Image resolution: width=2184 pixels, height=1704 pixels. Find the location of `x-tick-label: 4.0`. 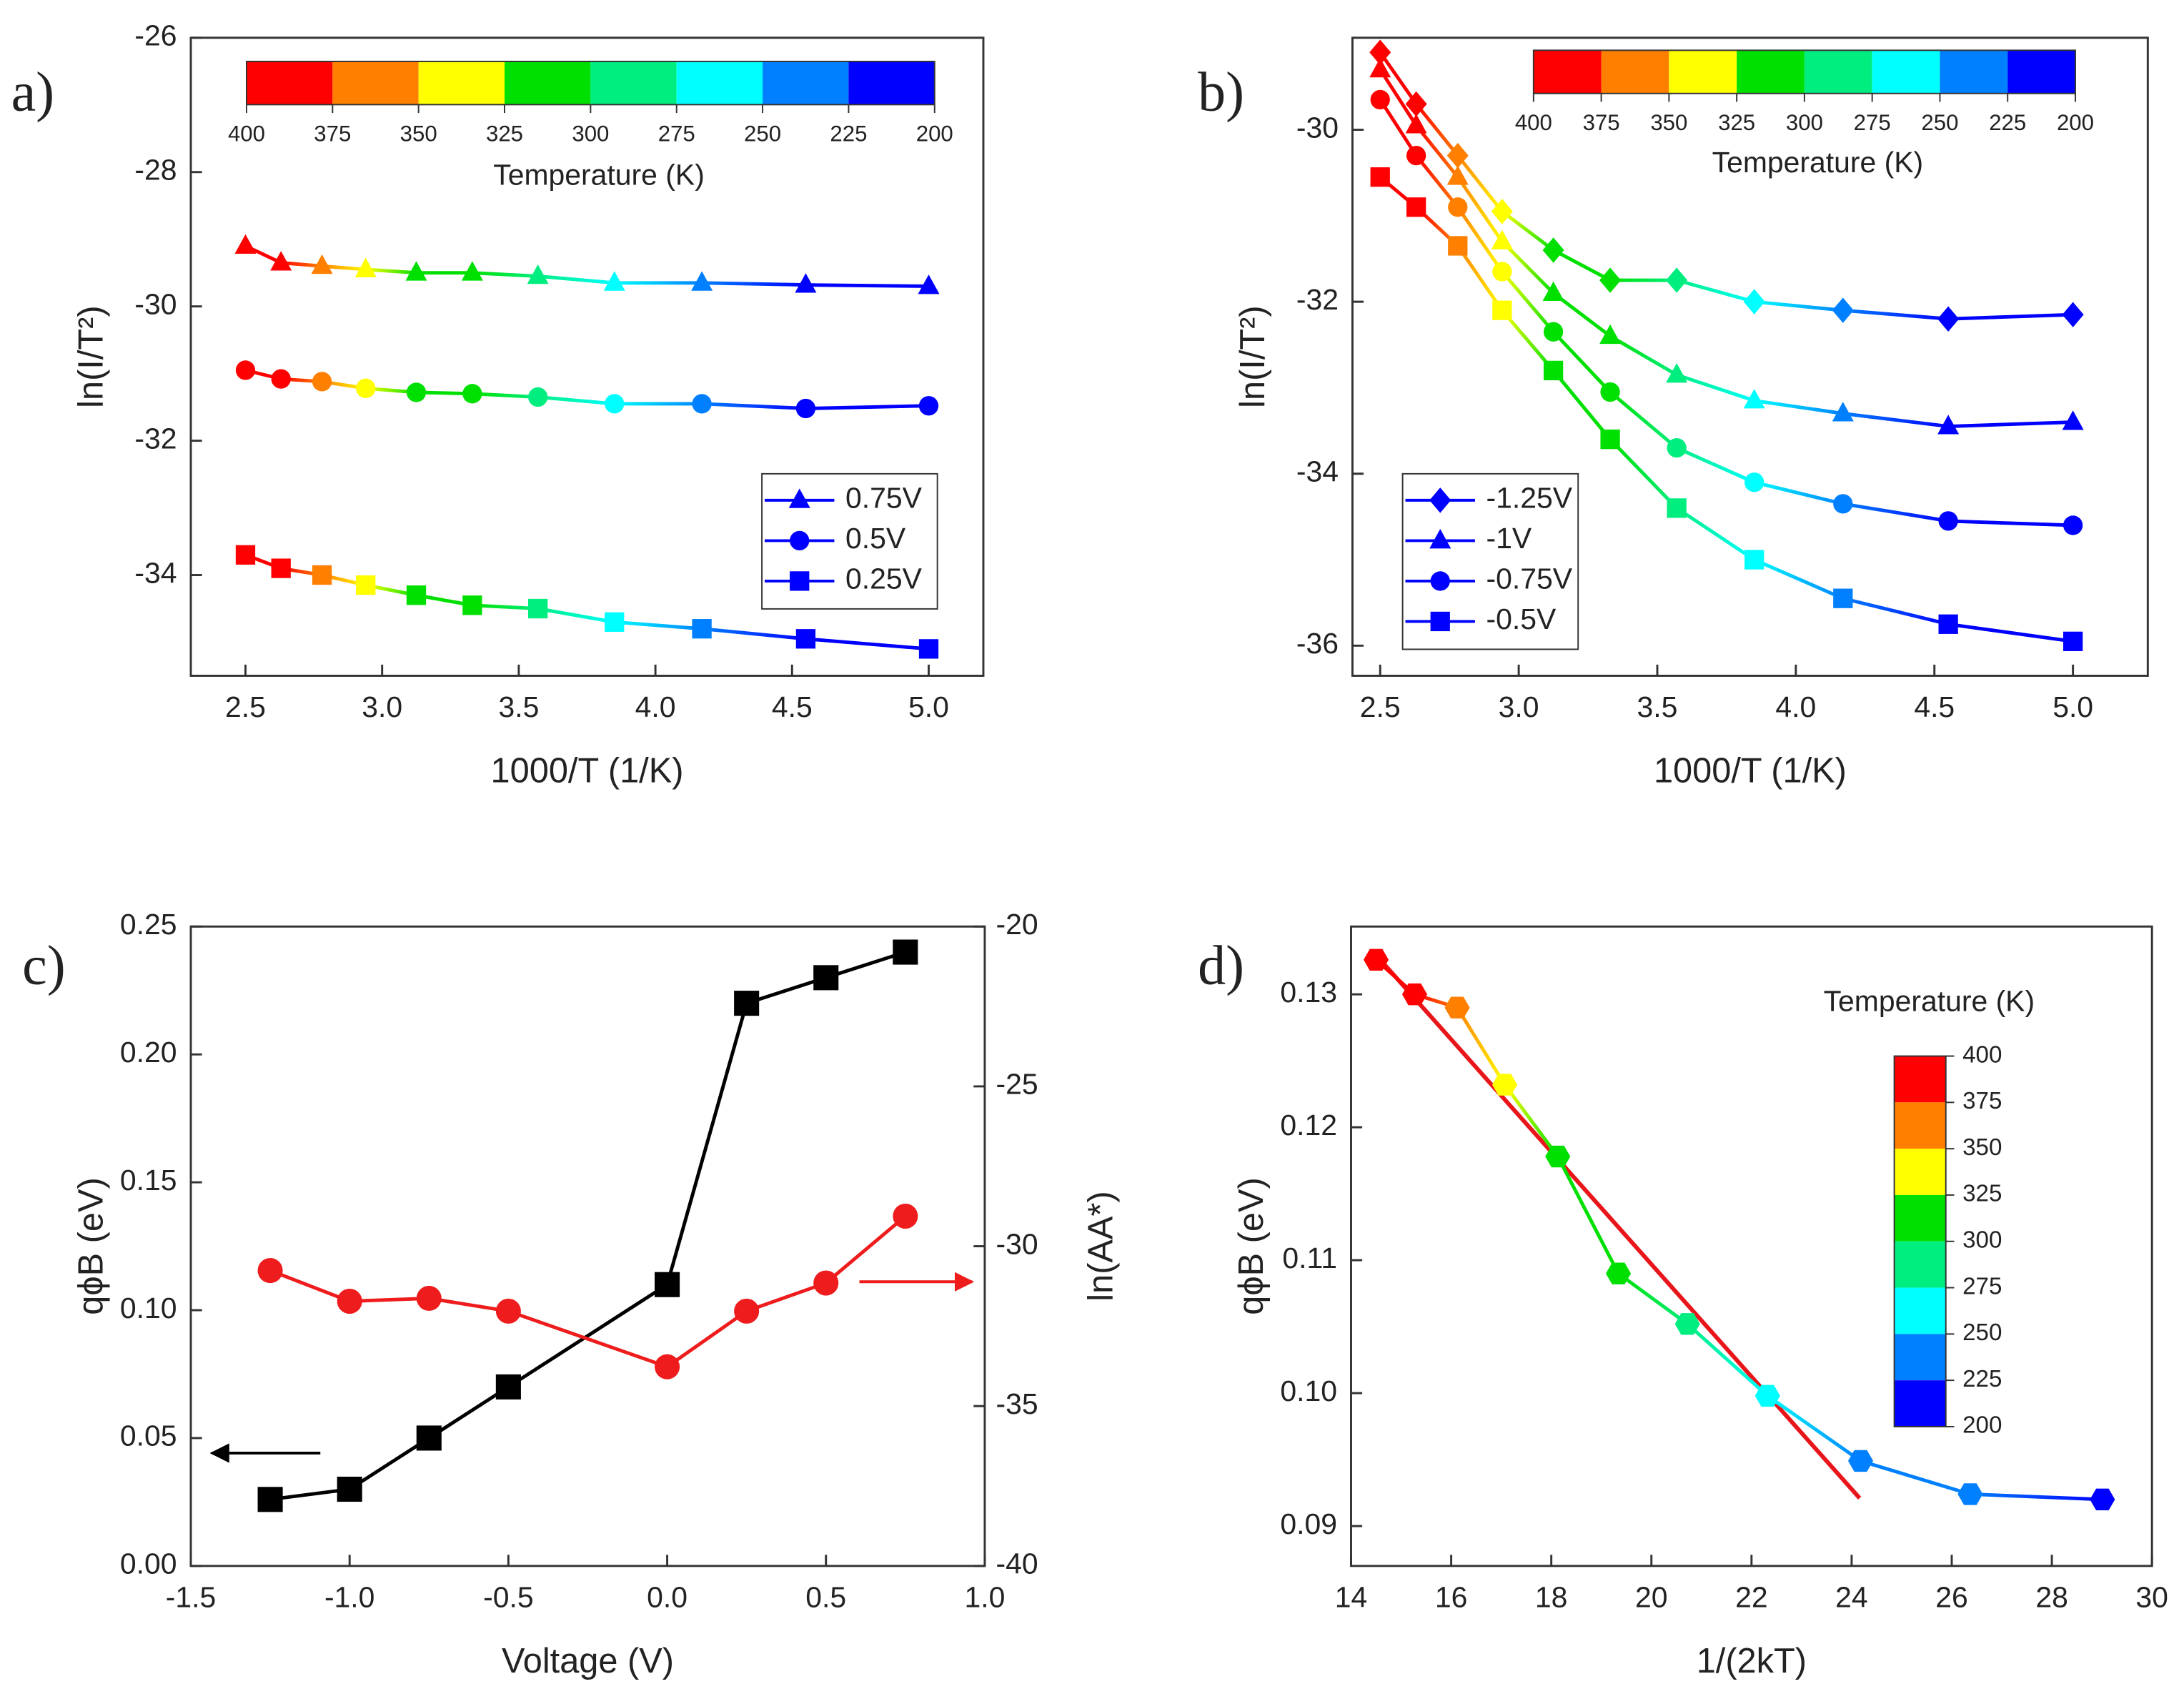

x-tick-label: 4.0 is located at coordinates (1795, 706).